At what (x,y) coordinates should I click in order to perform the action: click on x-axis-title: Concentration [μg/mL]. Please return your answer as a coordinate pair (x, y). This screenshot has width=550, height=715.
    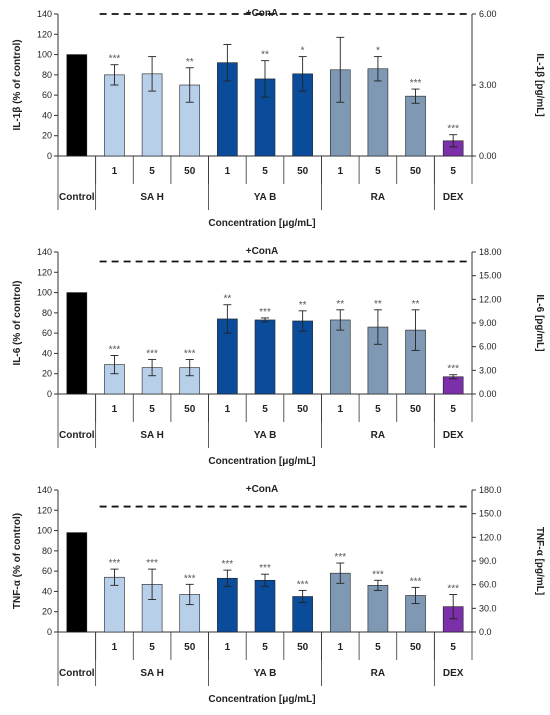
    Looking at the image, I should click on (261, 223).